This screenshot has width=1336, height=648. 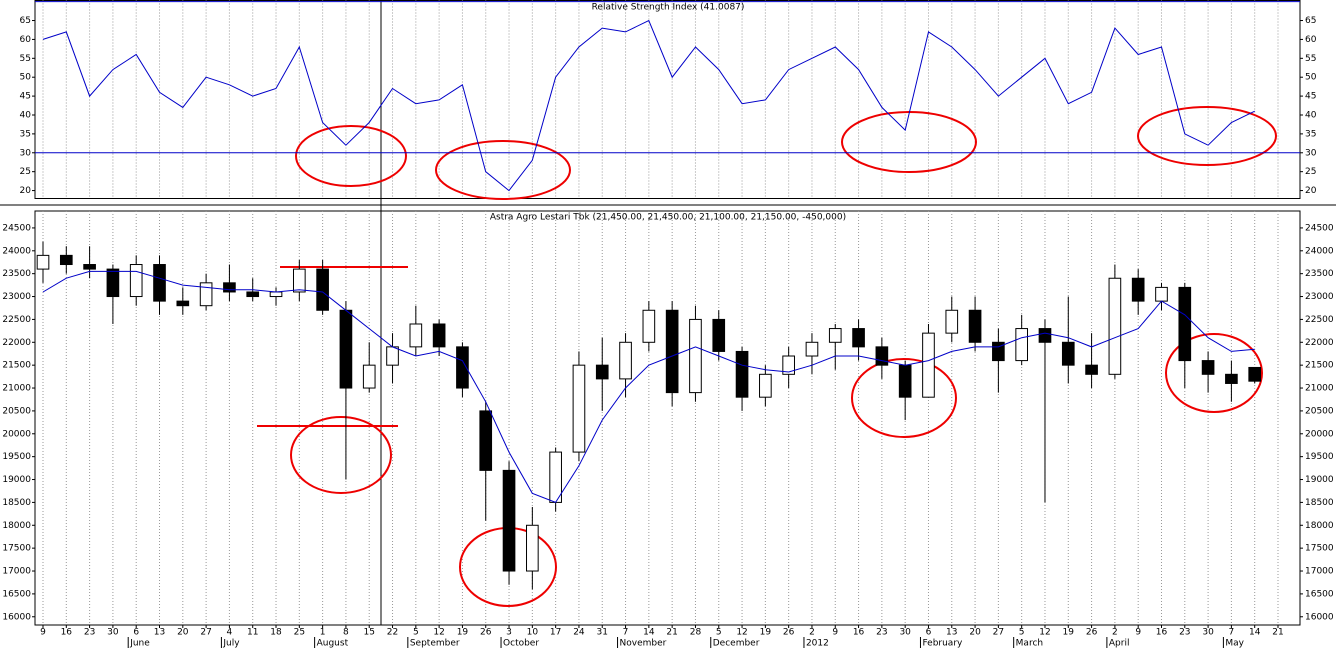 I want to click on x-tick-label: 18, so click(x=276, y=633).